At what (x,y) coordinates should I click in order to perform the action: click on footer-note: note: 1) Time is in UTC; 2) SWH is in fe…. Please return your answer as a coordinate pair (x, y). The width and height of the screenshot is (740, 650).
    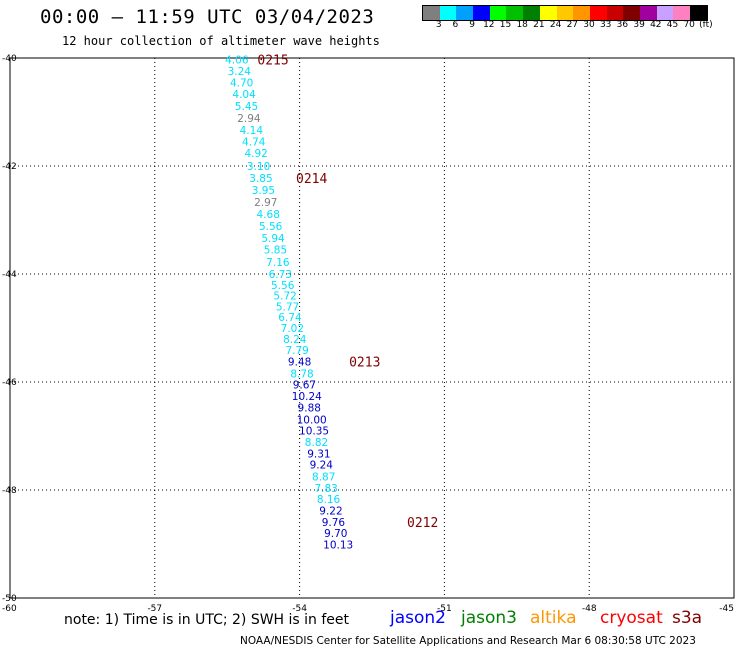
    Looking at the image, I should click on (207, 620).